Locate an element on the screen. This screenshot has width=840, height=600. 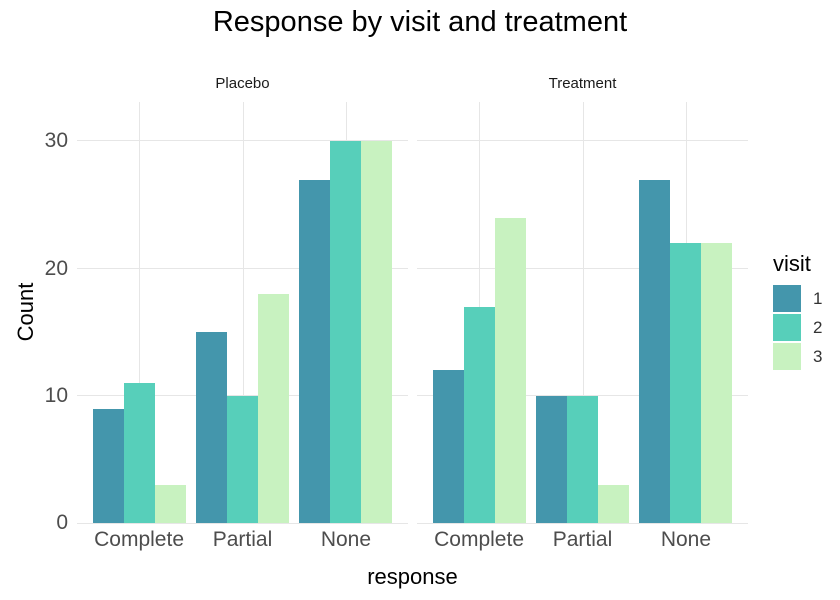
legend-title: visit is located at coordinates (792, 263).